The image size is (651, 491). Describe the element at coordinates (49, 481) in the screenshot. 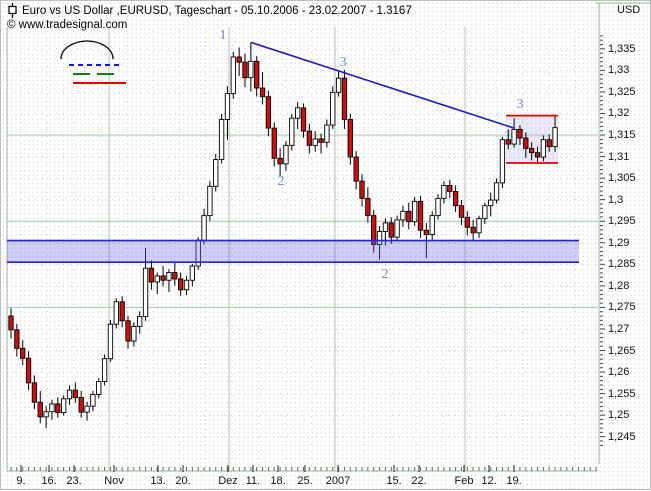

I see `time-tick-label: 16.` at that location.